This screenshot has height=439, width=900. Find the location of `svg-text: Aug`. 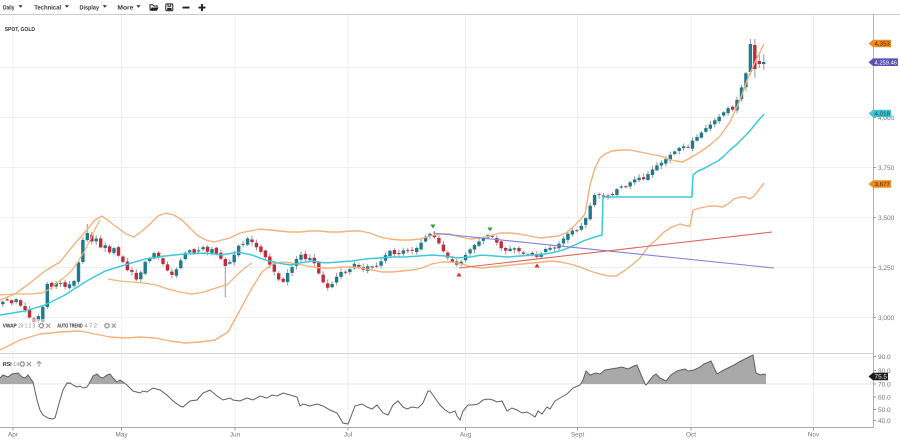

svg-text: Aug is located at coordinates (466, 435).